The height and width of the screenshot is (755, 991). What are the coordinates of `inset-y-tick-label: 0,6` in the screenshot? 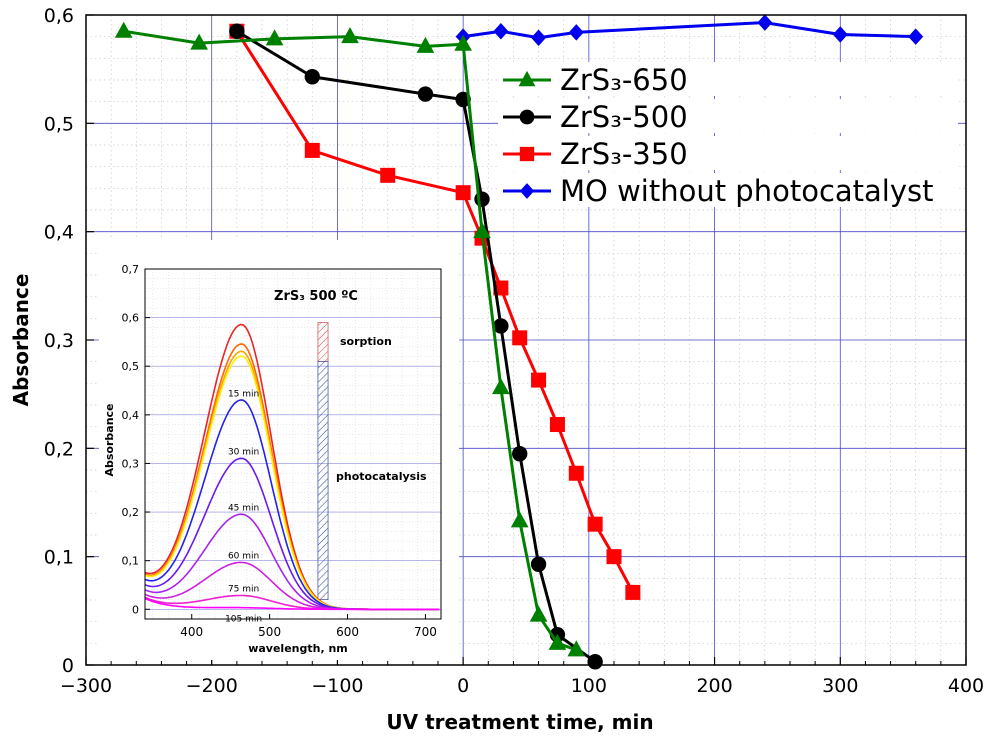 It's located at (131, 318).